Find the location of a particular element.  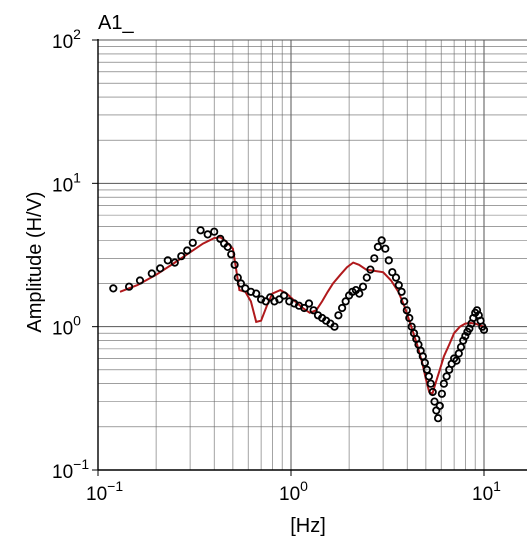

y-tick-label: 10⁰ is located at coordinates (66, 326).